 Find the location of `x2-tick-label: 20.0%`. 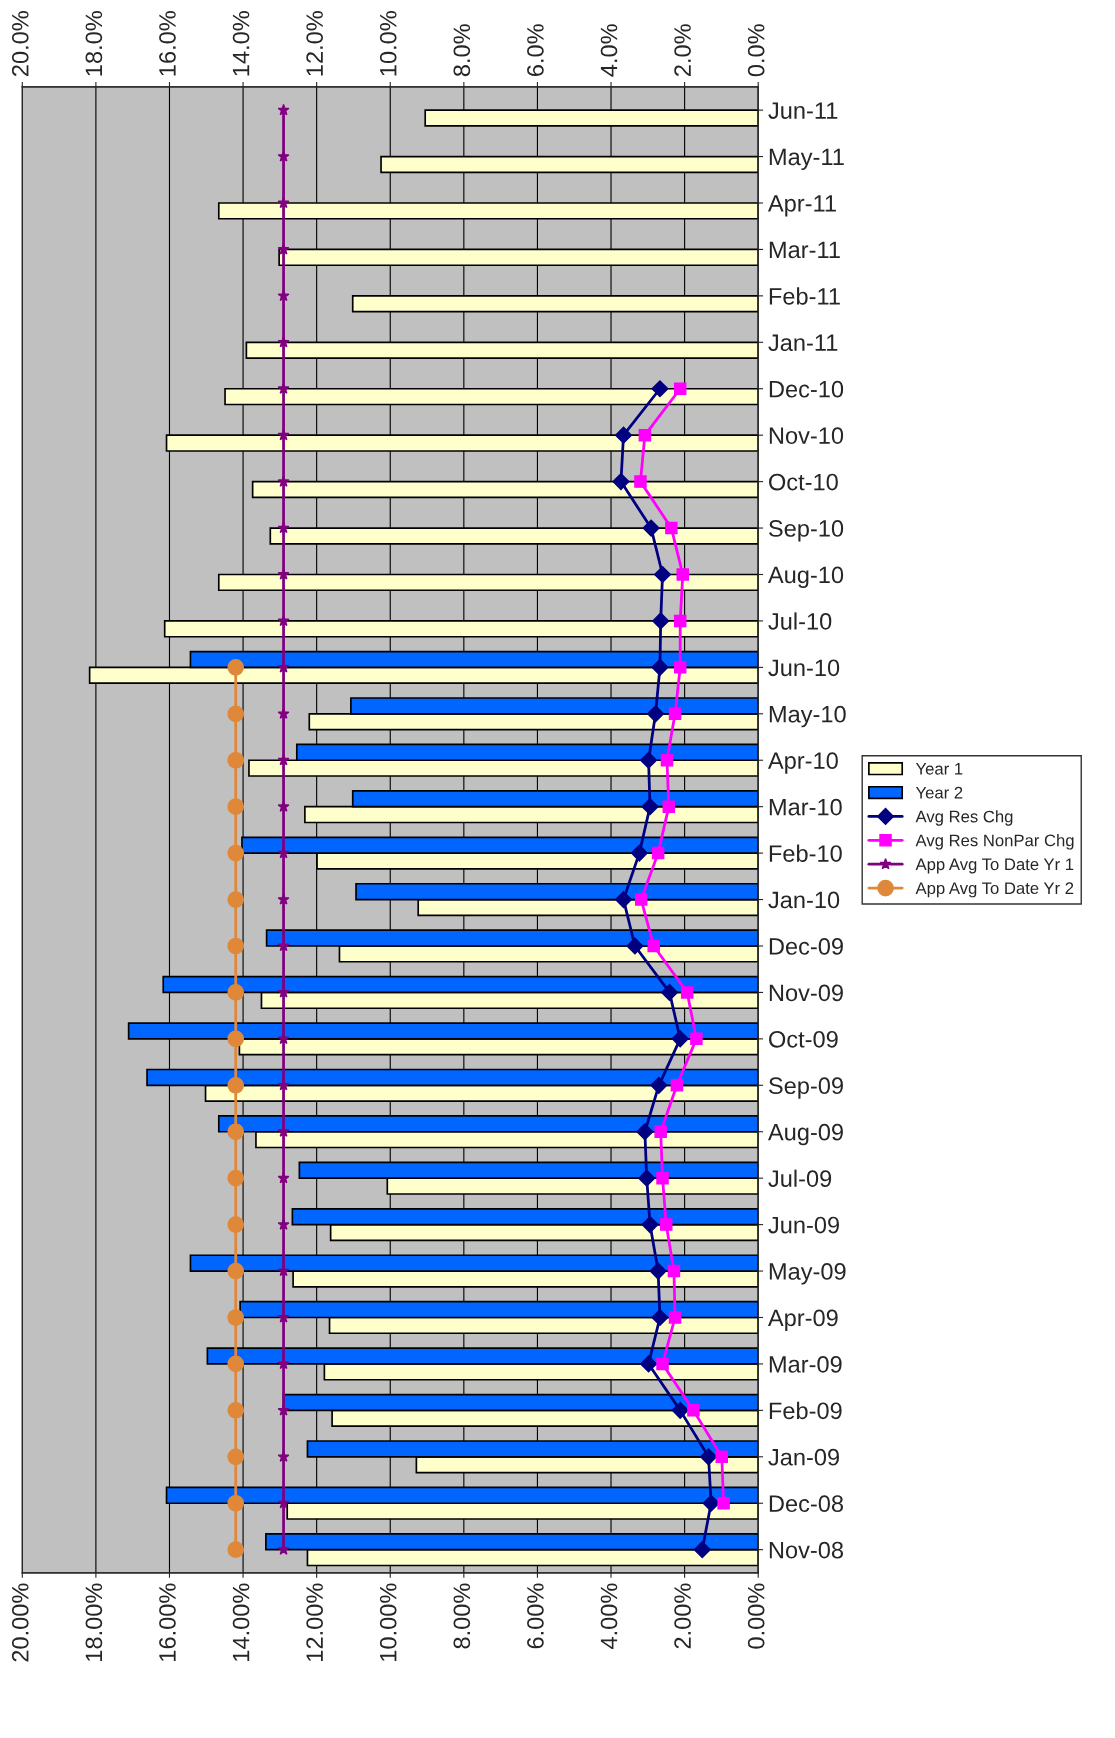

x2-tick-label: 20.0% is located at coordinates (20, 43).